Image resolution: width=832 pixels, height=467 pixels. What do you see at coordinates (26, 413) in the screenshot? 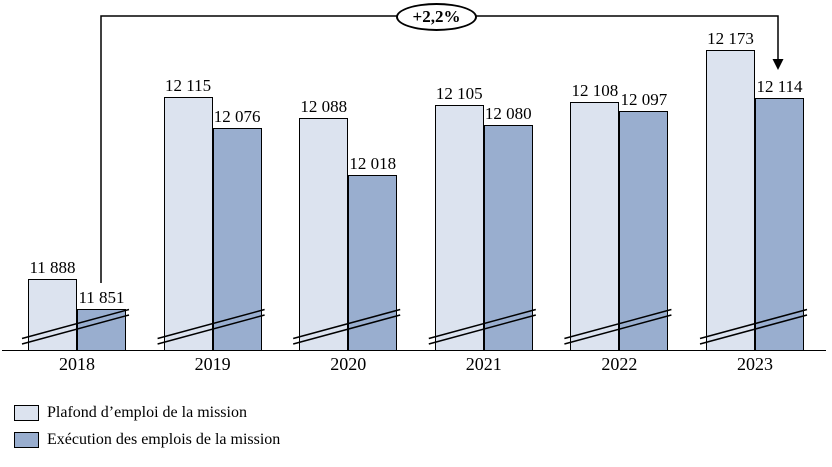
I see `legend-swatch-plafond` at bounding box center [26, 413].